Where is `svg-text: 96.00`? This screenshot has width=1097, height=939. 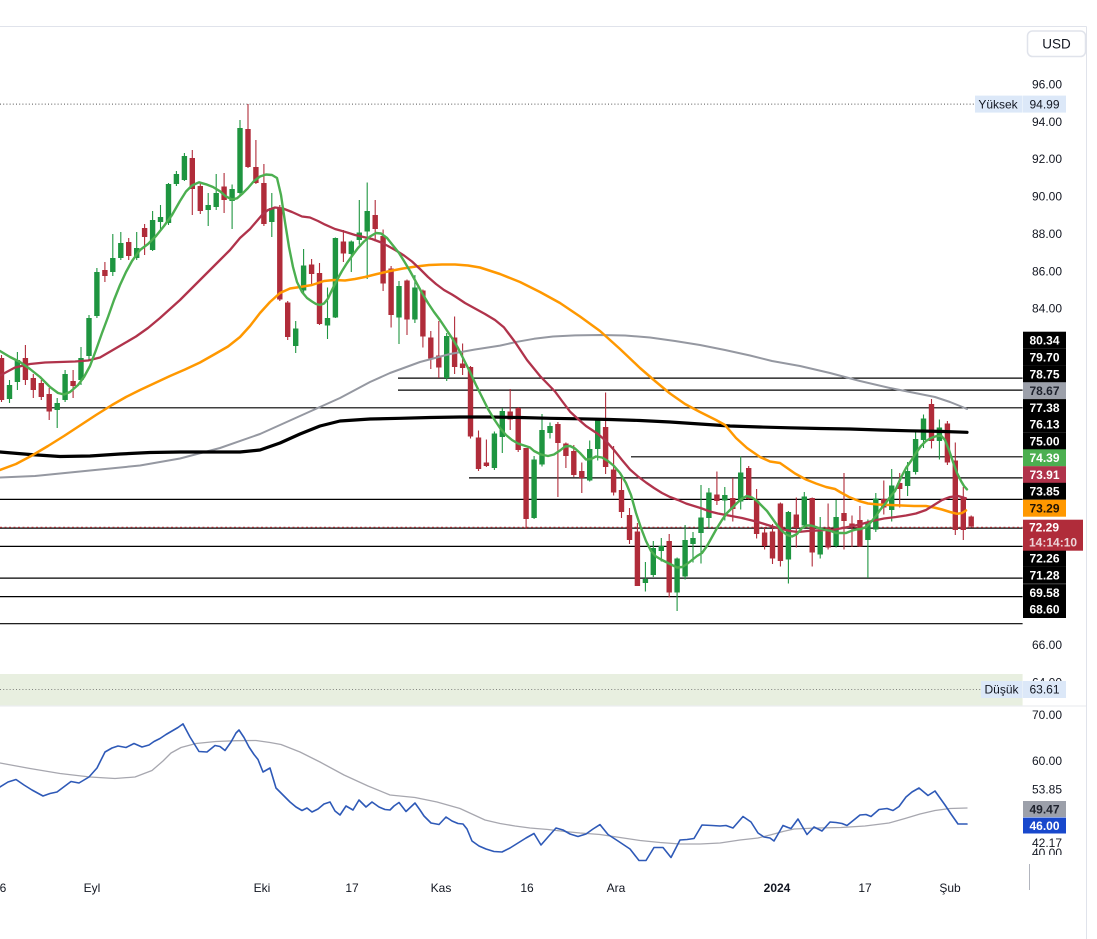 svg-text: 96.00 is located at coordinates (1047, 85).